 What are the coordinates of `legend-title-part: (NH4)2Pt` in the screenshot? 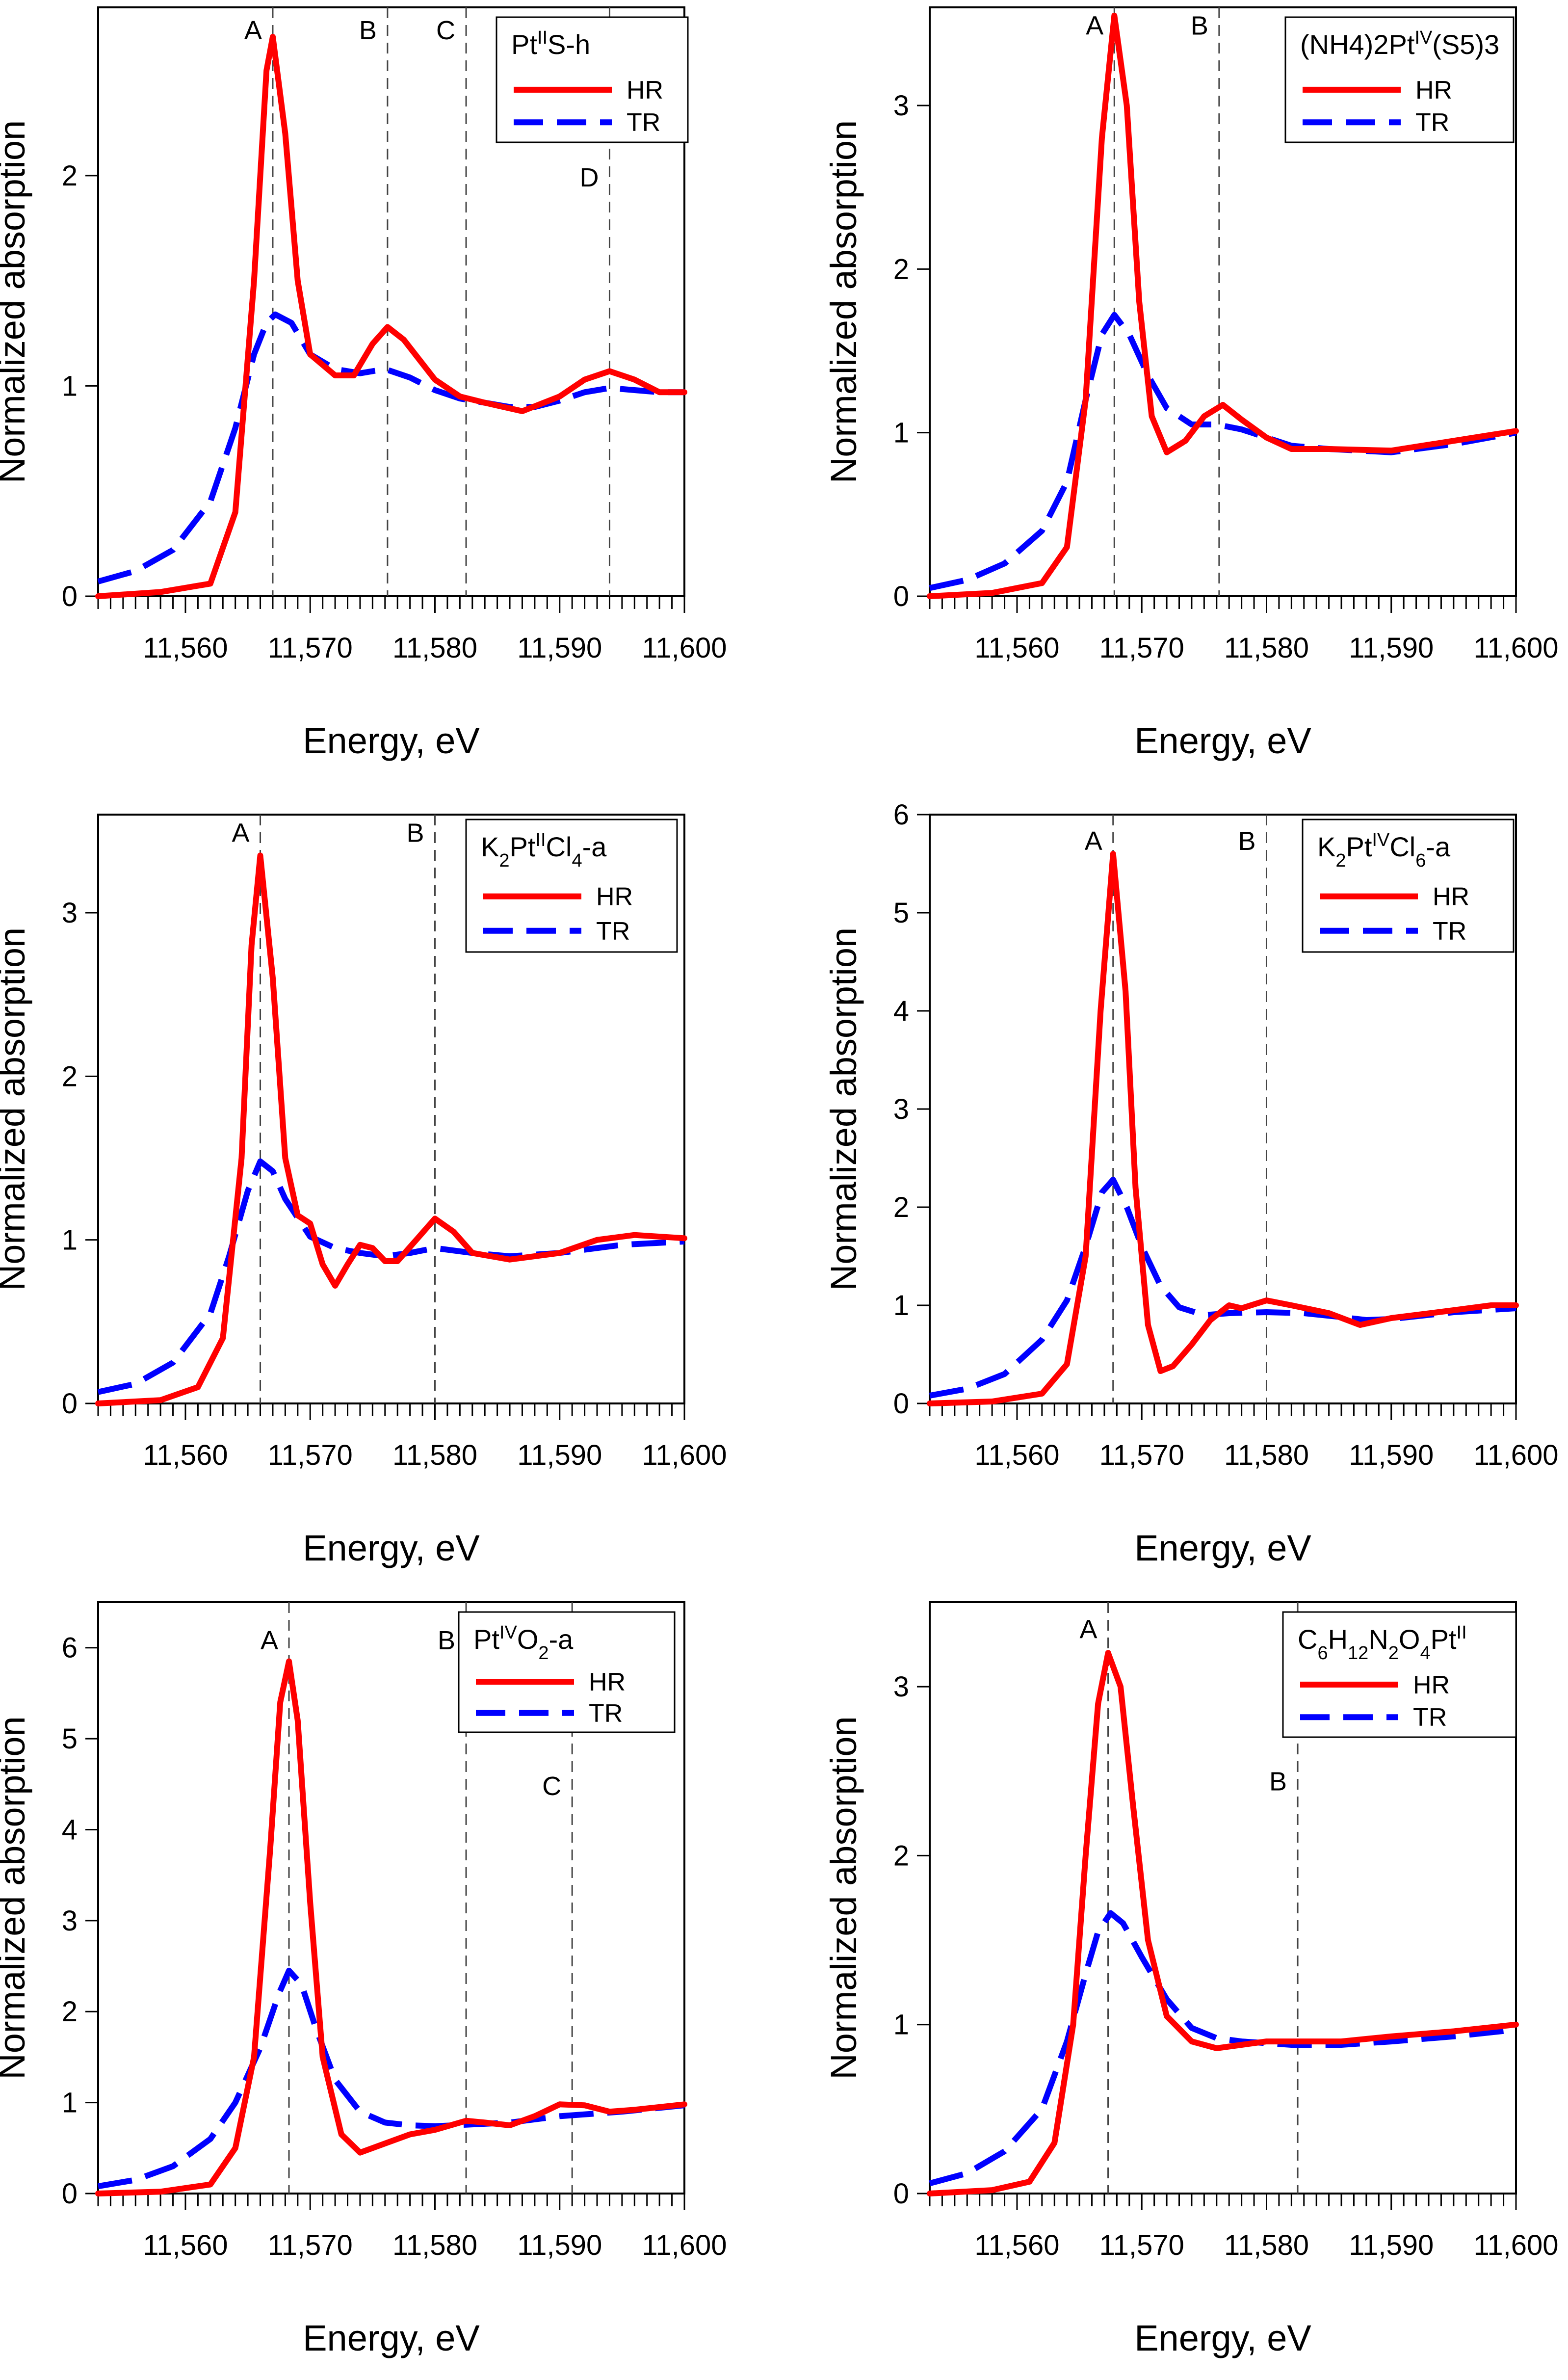 It's located at (1357, 44).